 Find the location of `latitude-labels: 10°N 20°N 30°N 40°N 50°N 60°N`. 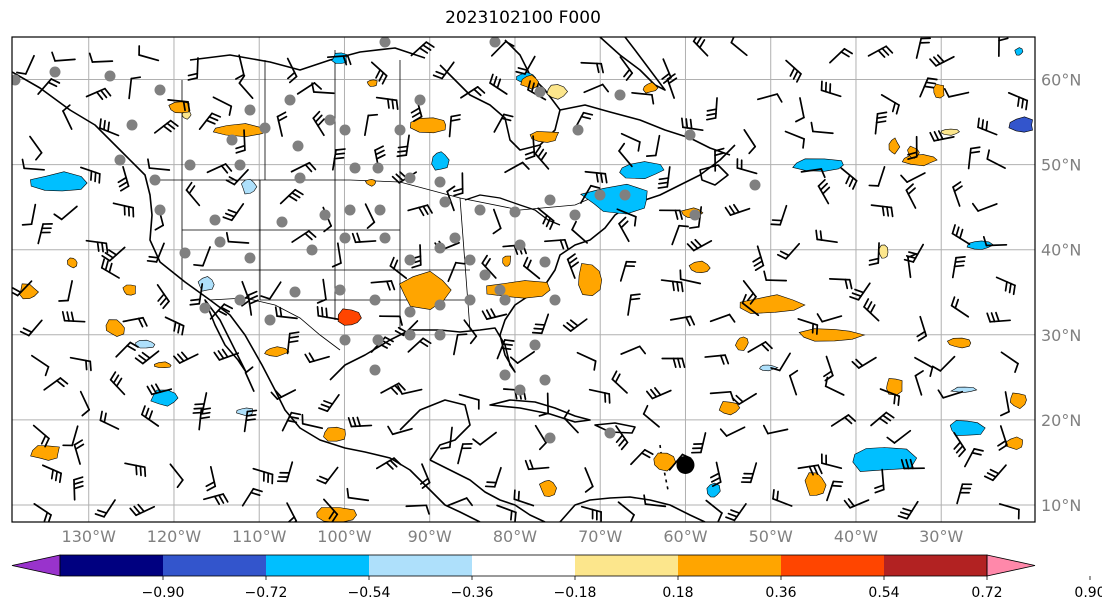

latitude-labels: 10°N 20°N 30°N 40°N 50°N 60°N is located at coordinates (1061, 293).